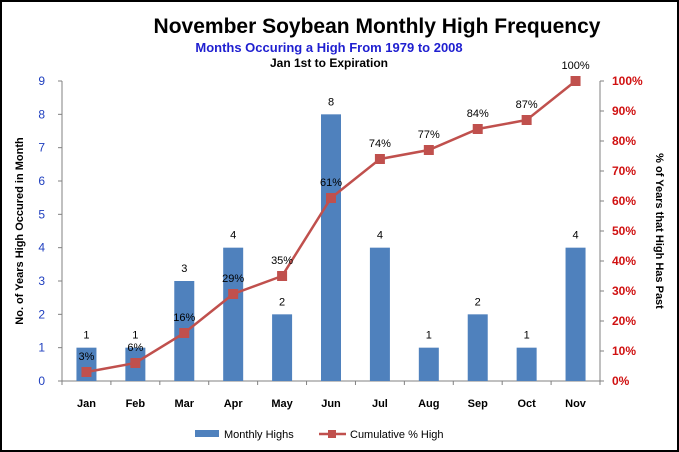 The height and width of the screenshot is (452, 679). What do you see at coordinates (380, 404) in the screenshot?
I see `x-tick-label: Jul` at bounding box center [380, 404].